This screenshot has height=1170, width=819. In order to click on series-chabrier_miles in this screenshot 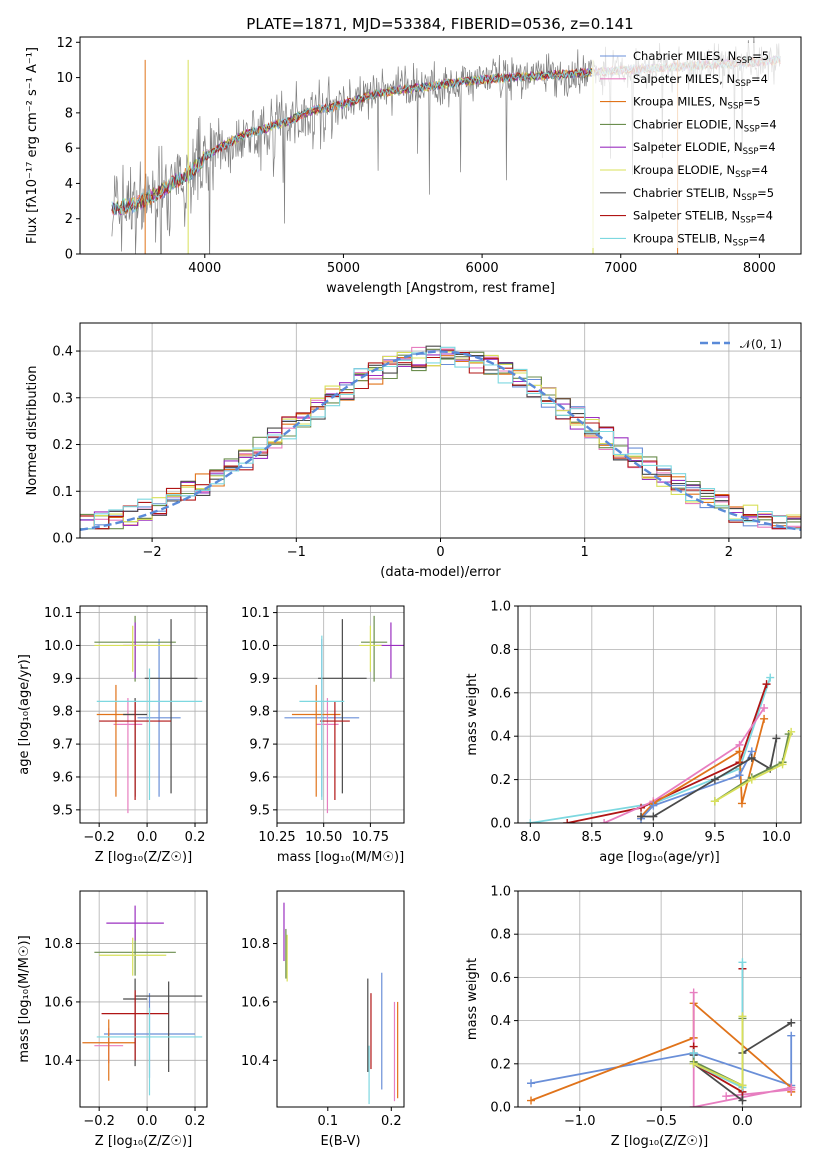, I will do `click(696, 785)`.